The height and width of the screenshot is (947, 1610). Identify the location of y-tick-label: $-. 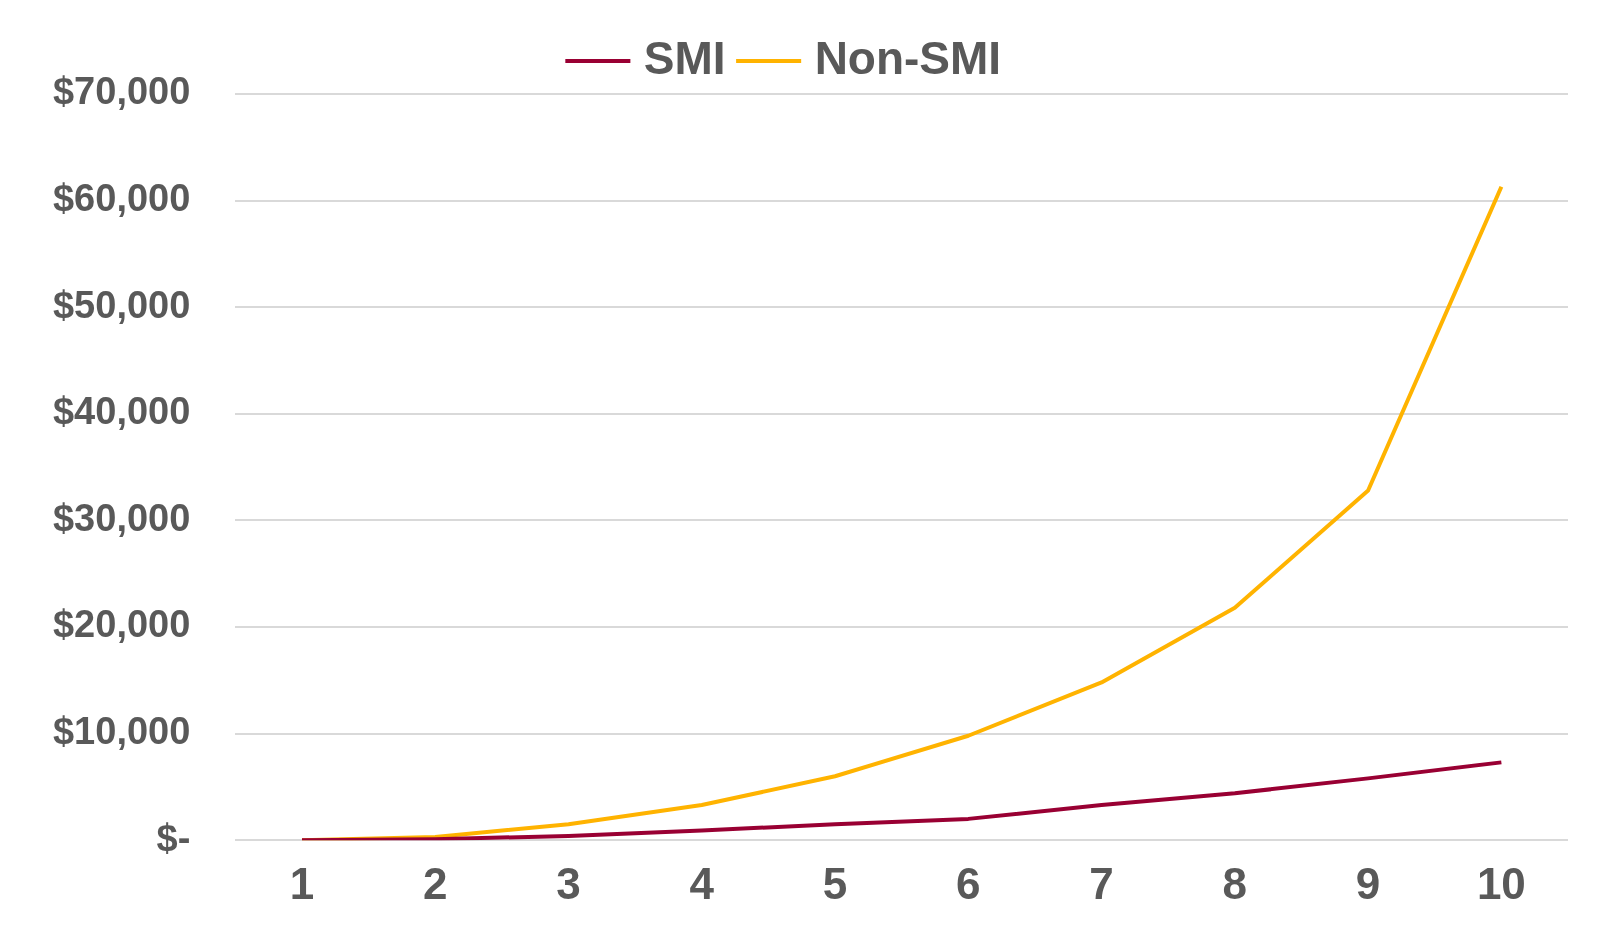
(173, 837).